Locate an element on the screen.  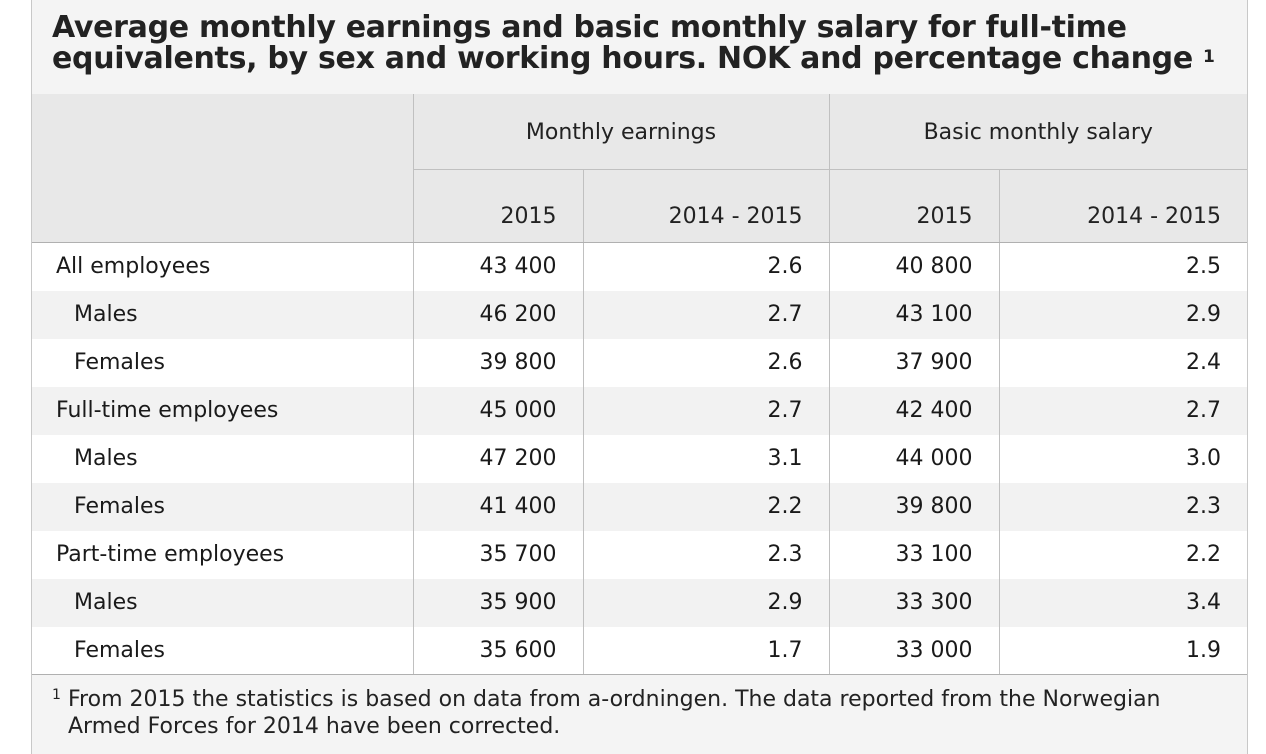
table-cell: 42 400 is located at coordinates (914, 410).